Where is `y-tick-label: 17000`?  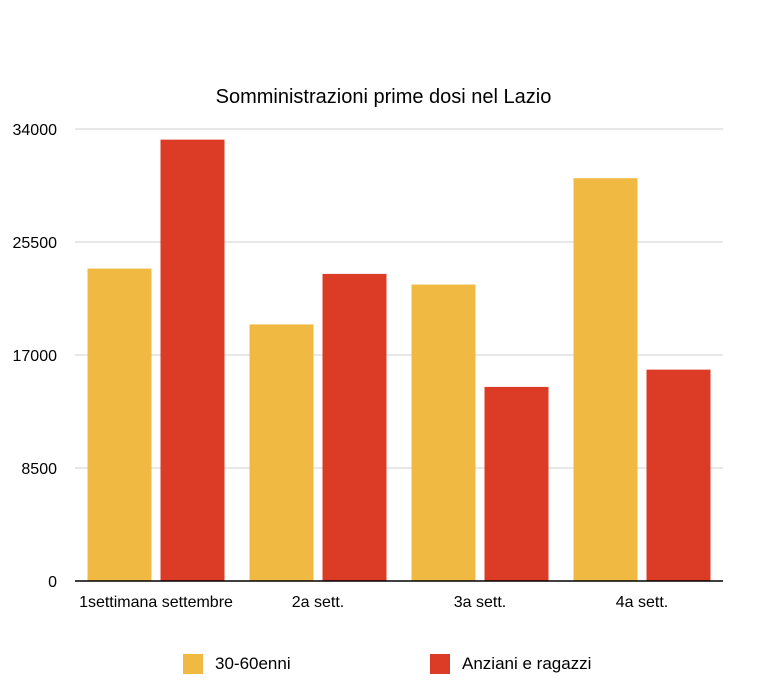 y-tick-label: 17000 is located at coordinates (35, 356).